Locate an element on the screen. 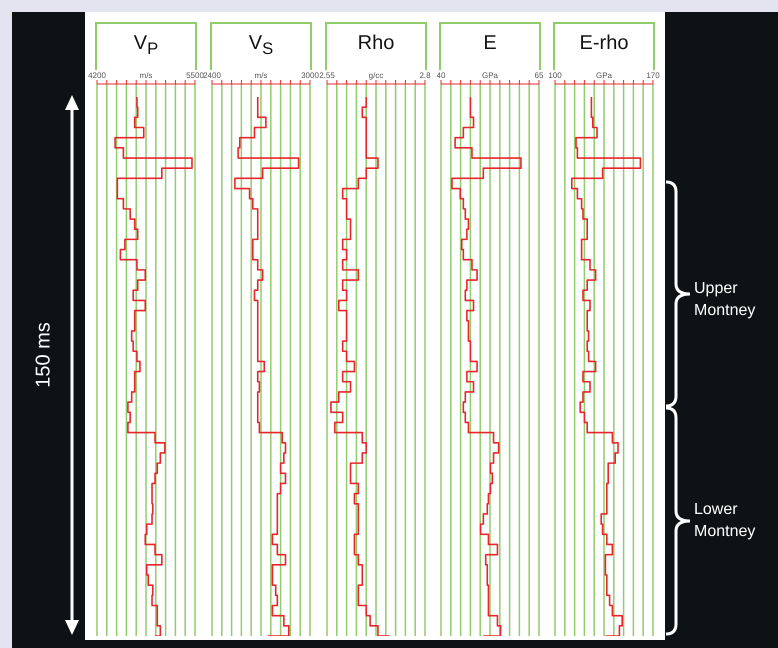 This screenshot has width=778, height=648. x-tick-label: 2.55 is located at coordinates (327, 75).